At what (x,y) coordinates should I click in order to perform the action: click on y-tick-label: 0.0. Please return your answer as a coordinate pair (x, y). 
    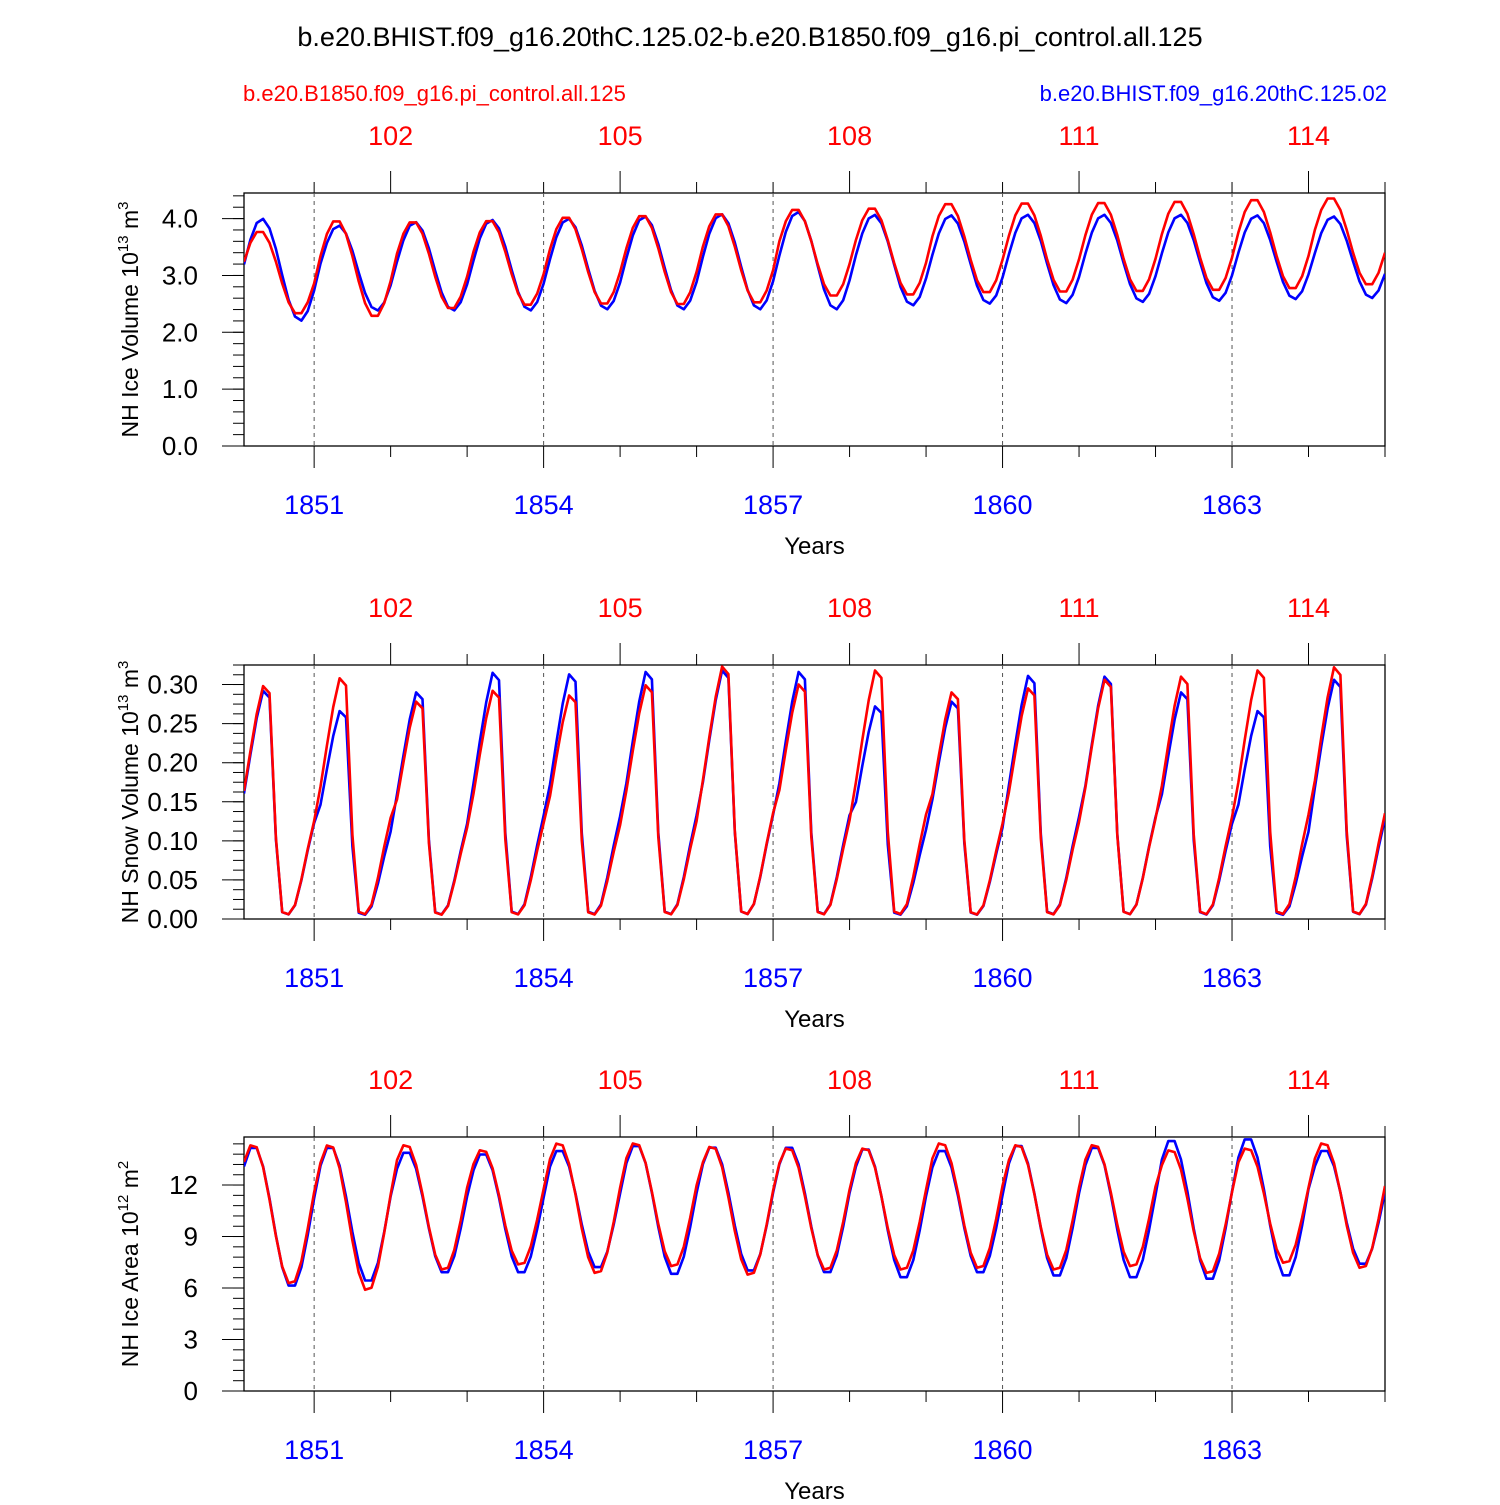
    Looking at the image, I should click on (180, 446).